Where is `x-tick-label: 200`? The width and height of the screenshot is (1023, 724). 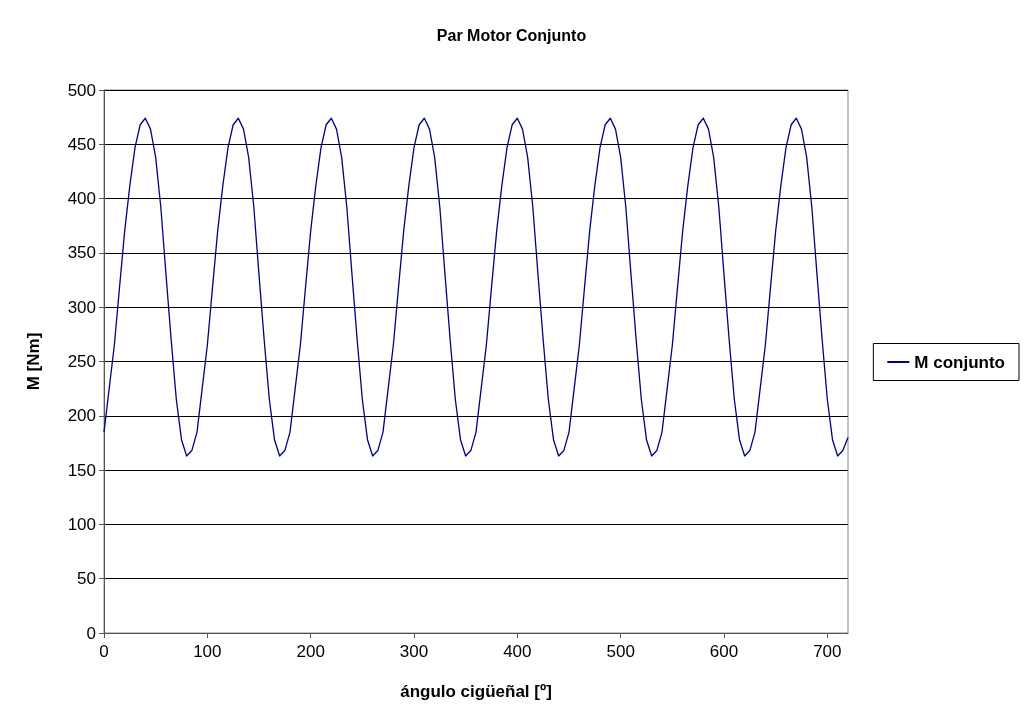 x-tick-label: 200 is located at coordinates (310, 651).